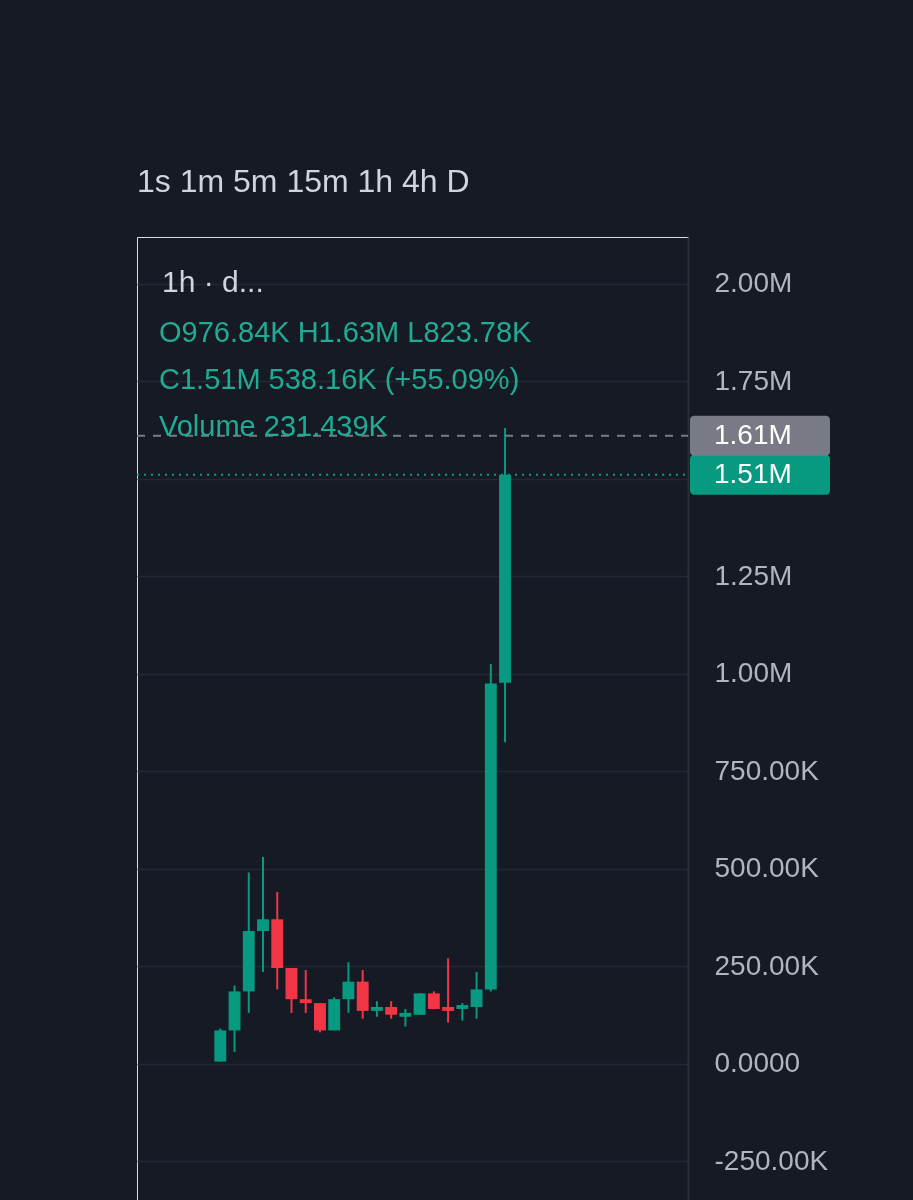  Describe the element at coordinates (757, 1063) in the screenshot. I see `y-tick-label: 0.0000` at that location.